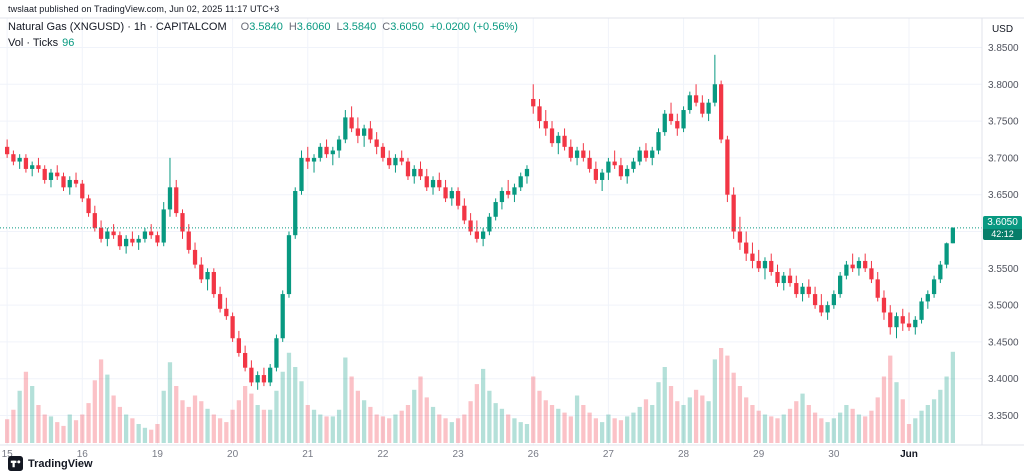 The image size is (1024, 474). I want to click on current-price-badge: 3.6050 42:12, so click(1002, 228).